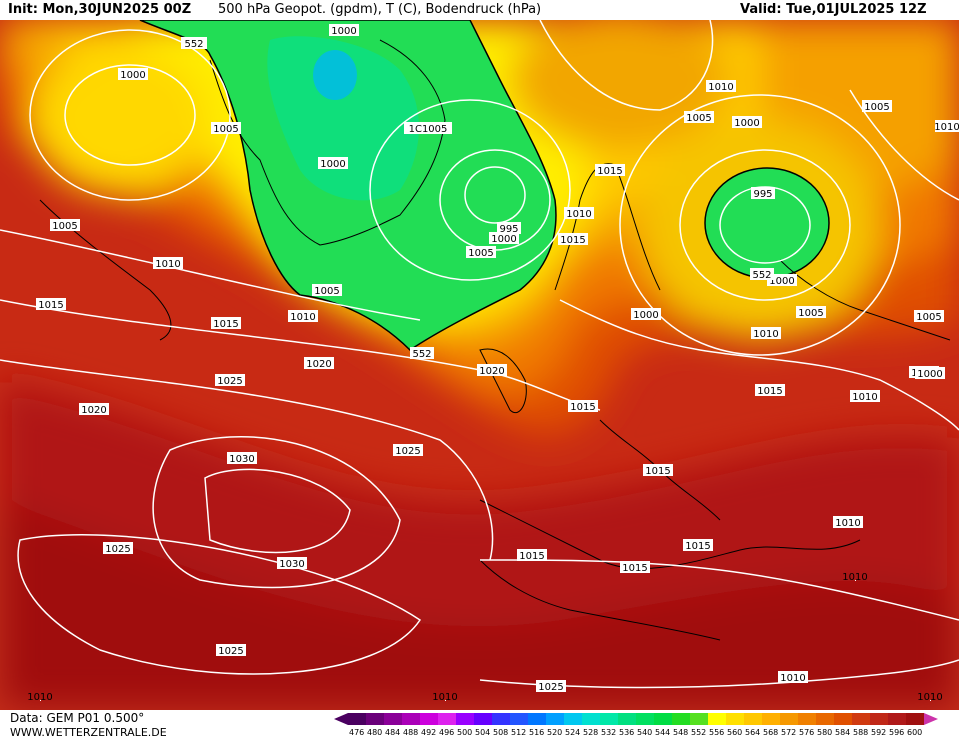 Image resolution: width=959 pixels, height=741 pixels. I want to click on legend-tick-label: 496, so click(446, 732).